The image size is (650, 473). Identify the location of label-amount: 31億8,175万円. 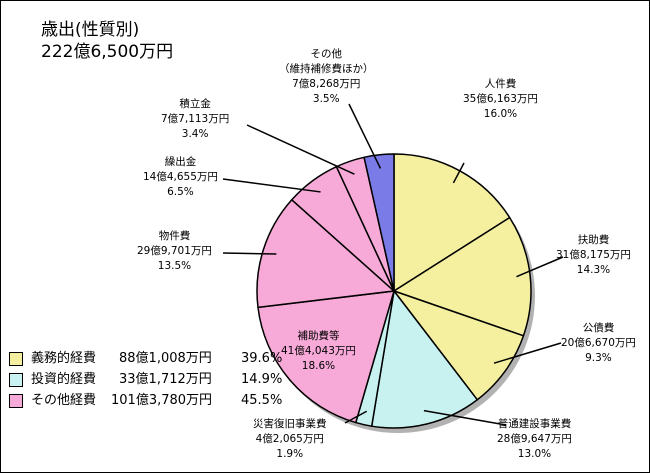
(593, 255).